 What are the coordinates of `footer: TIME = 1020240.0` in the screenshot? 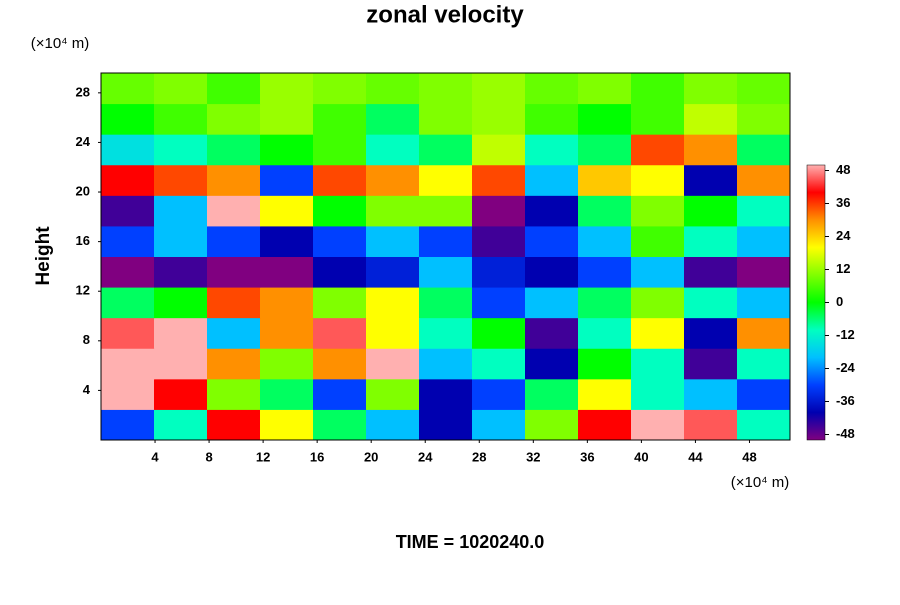 It's located at (470, 542).